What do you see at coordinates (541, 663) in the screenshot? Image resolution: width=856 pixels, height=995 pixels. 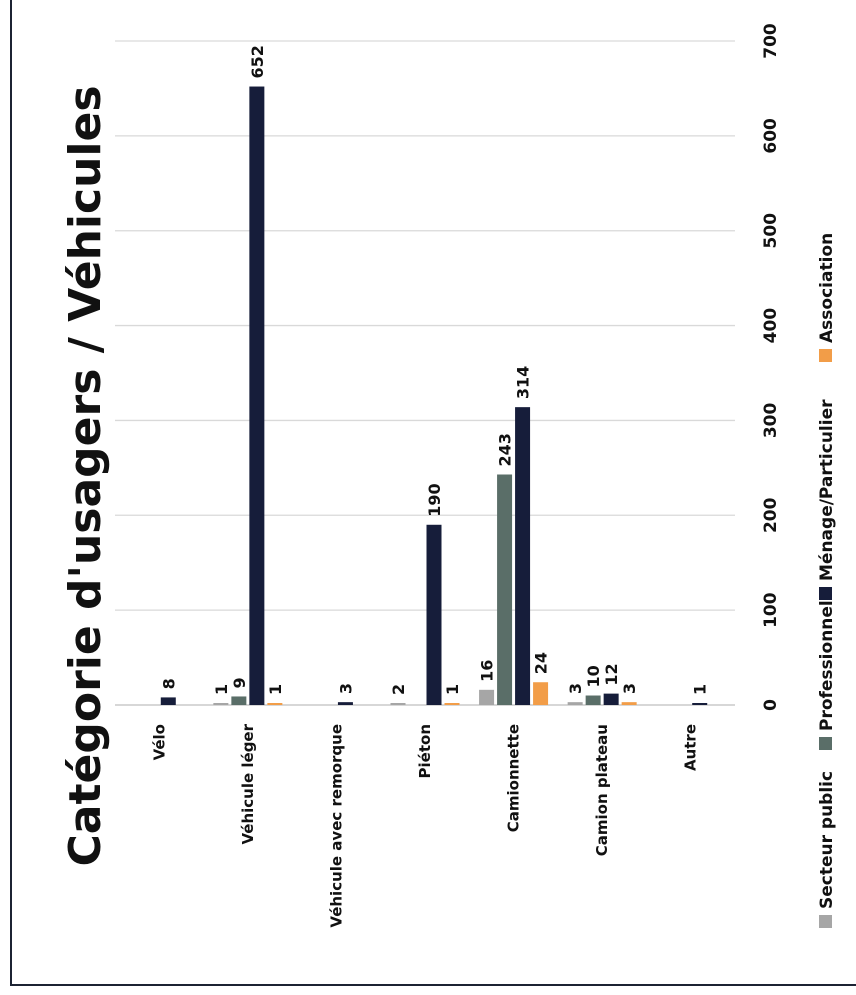 I see `data-label: 24` at bounding box center [541, 663].